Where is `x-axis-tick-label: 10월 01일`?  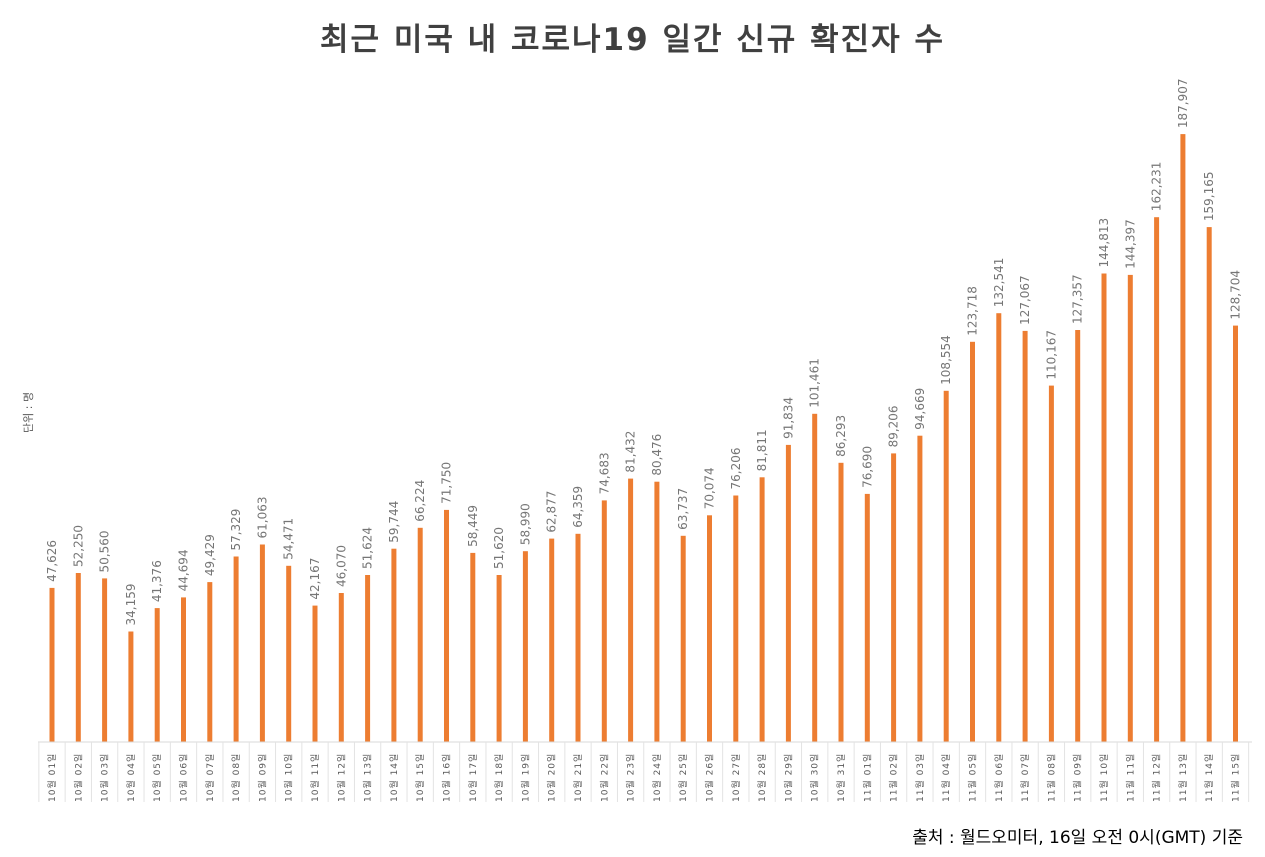 x-axis-tick-label: 10월 01일 is located at coordinates (52, 777).